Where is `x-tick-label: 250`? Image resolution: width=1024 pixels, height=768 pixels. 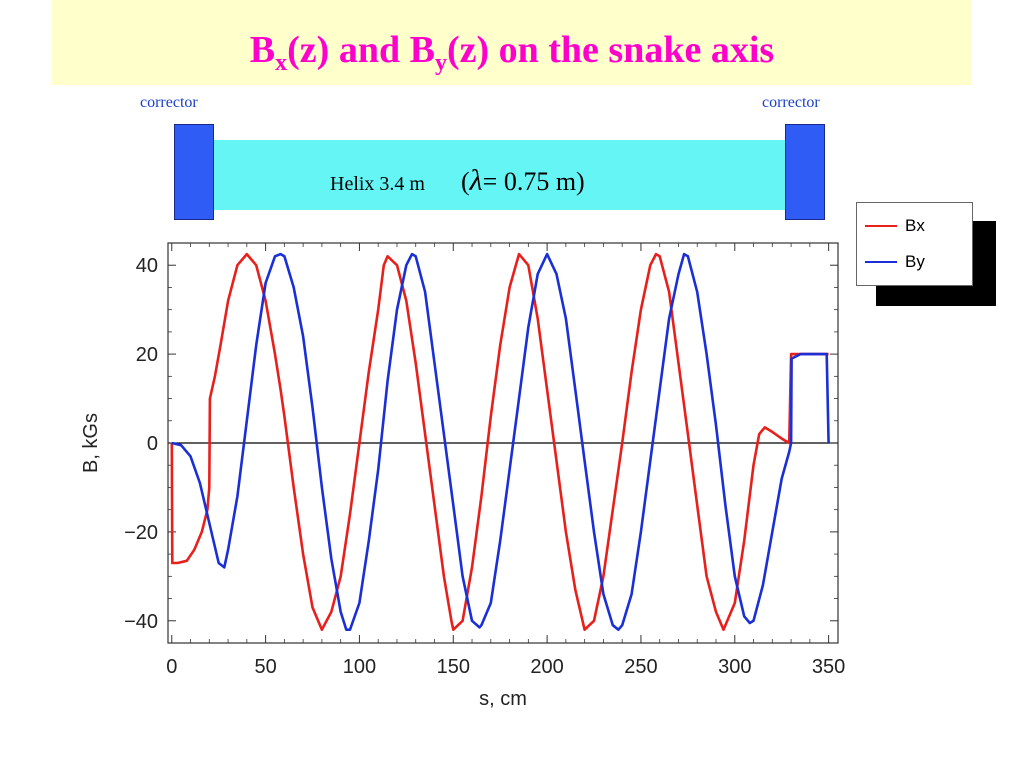 x-tick-label: 250 is located at coordinates (640, 667).